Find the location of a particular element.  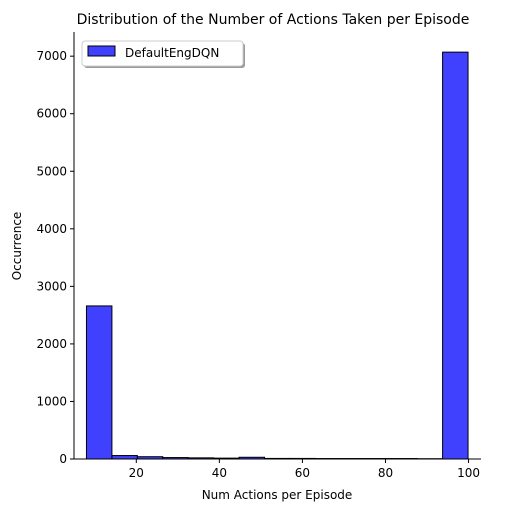

x-axis-ticks: 20 40 60 80 100 is located at coordinates (304, 469).